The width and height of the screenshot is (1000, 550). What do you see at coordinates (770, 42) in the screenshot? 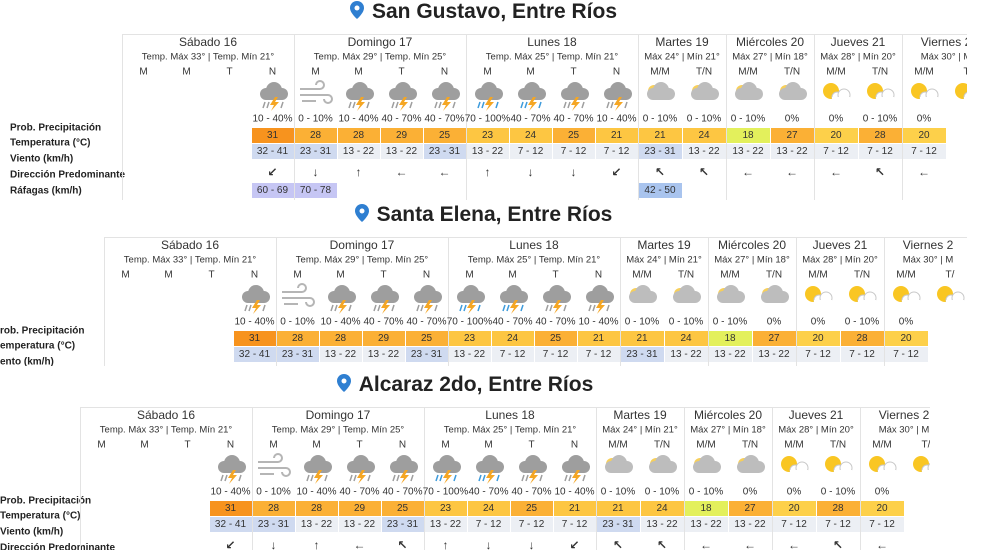
I see `day-name: Miércoles 20` at bounding box center [770, 42].